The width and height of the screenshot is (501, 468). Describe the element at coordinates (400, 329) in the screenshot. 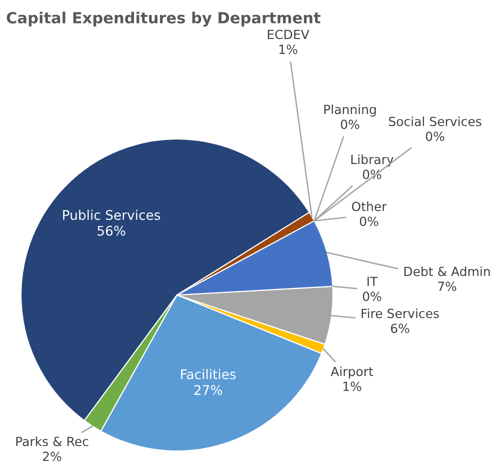

I see `data-label: 6%` at that location.